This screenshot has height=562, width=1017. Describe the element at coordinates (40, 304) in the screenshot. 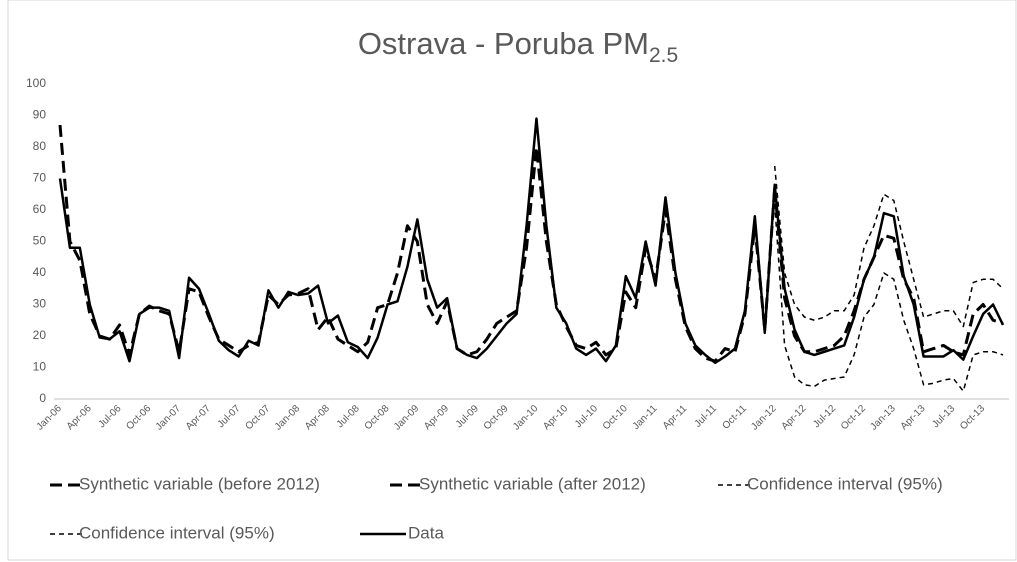

I see `y-tick-label: 30` at that location.